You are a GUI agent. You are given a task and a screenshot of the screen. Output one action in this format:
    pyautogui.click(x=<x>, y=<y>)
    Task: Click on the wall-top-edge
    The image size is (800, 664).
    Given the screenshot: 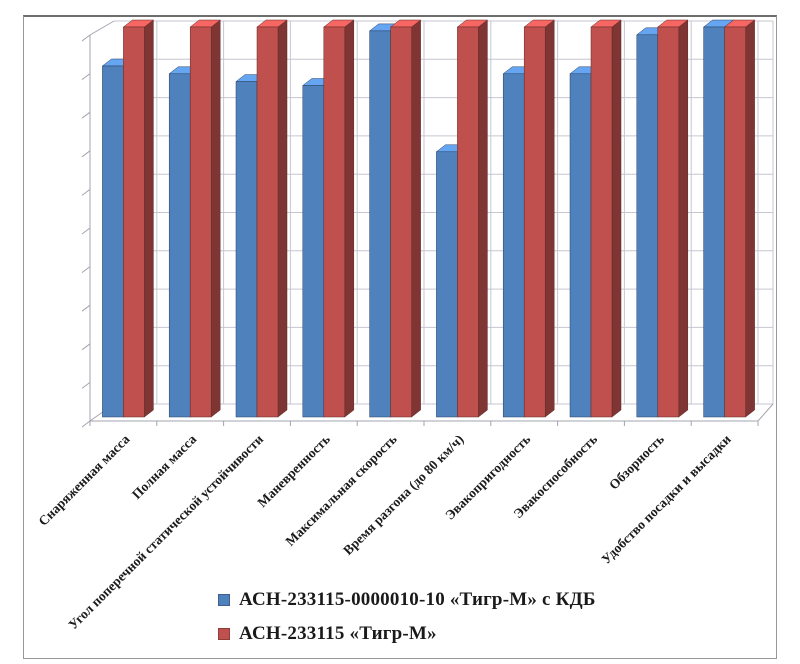 What is the action you would take?
    pyautogui.click(x=102, y=28)
    